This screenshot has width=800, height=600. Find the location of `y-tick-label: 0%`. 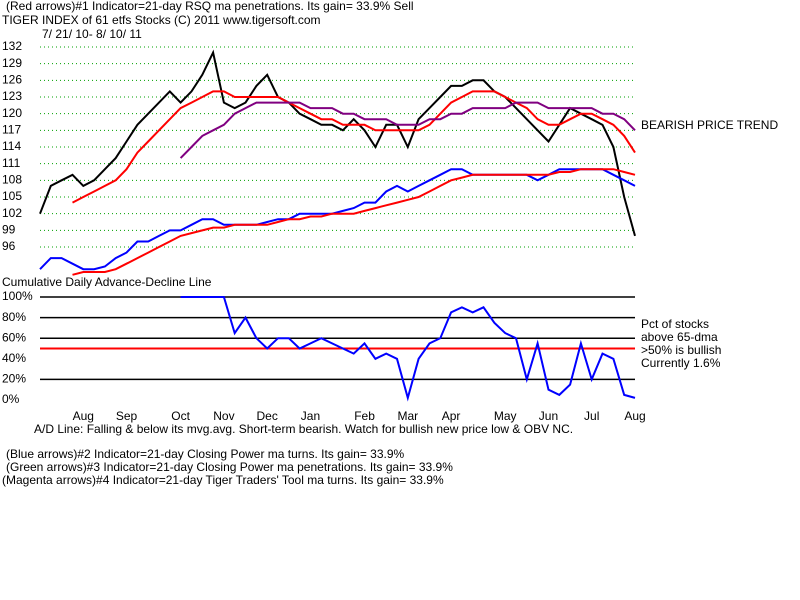

y-tick-label: 0% is located at coordinates (11, 399).